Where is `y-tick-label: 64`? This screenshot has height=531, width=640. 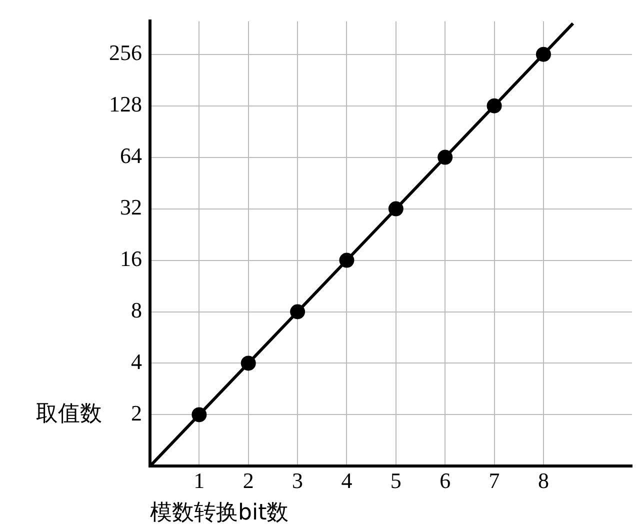
y-tick-label: 64 is located at coordinates (131, 155).